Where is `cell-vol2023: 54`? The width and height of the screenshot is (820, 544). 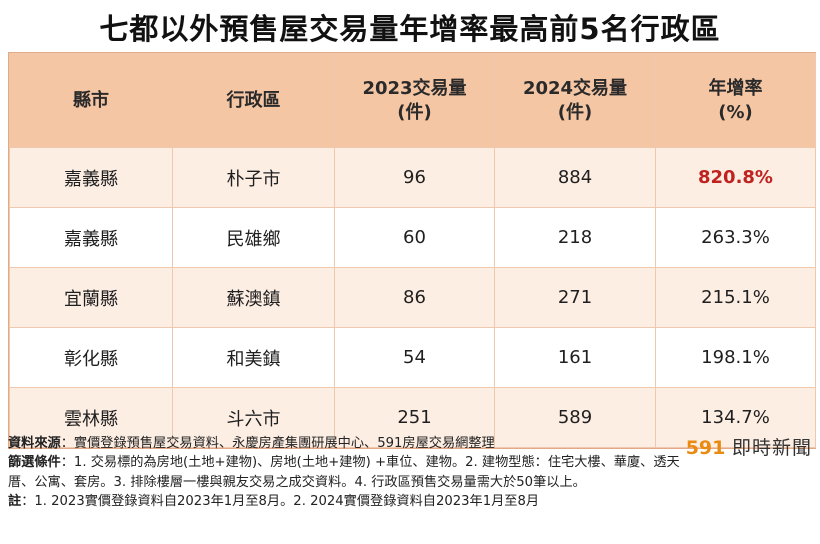 cell-vol2023: 54 is located at coordinates (414, 357).